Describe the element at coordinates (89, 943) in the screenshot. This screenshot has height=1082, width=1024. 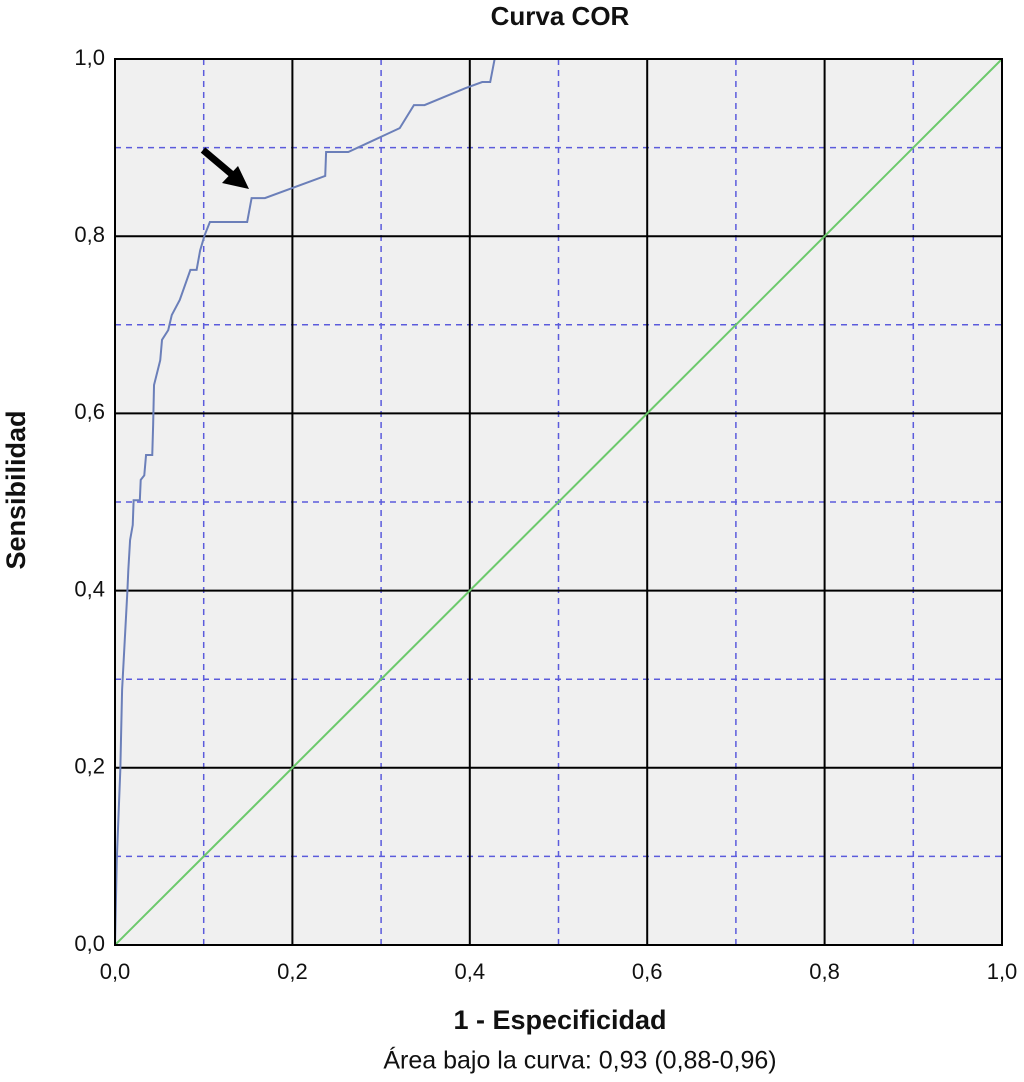
I see `y-tick-label: 0,0` at that location.